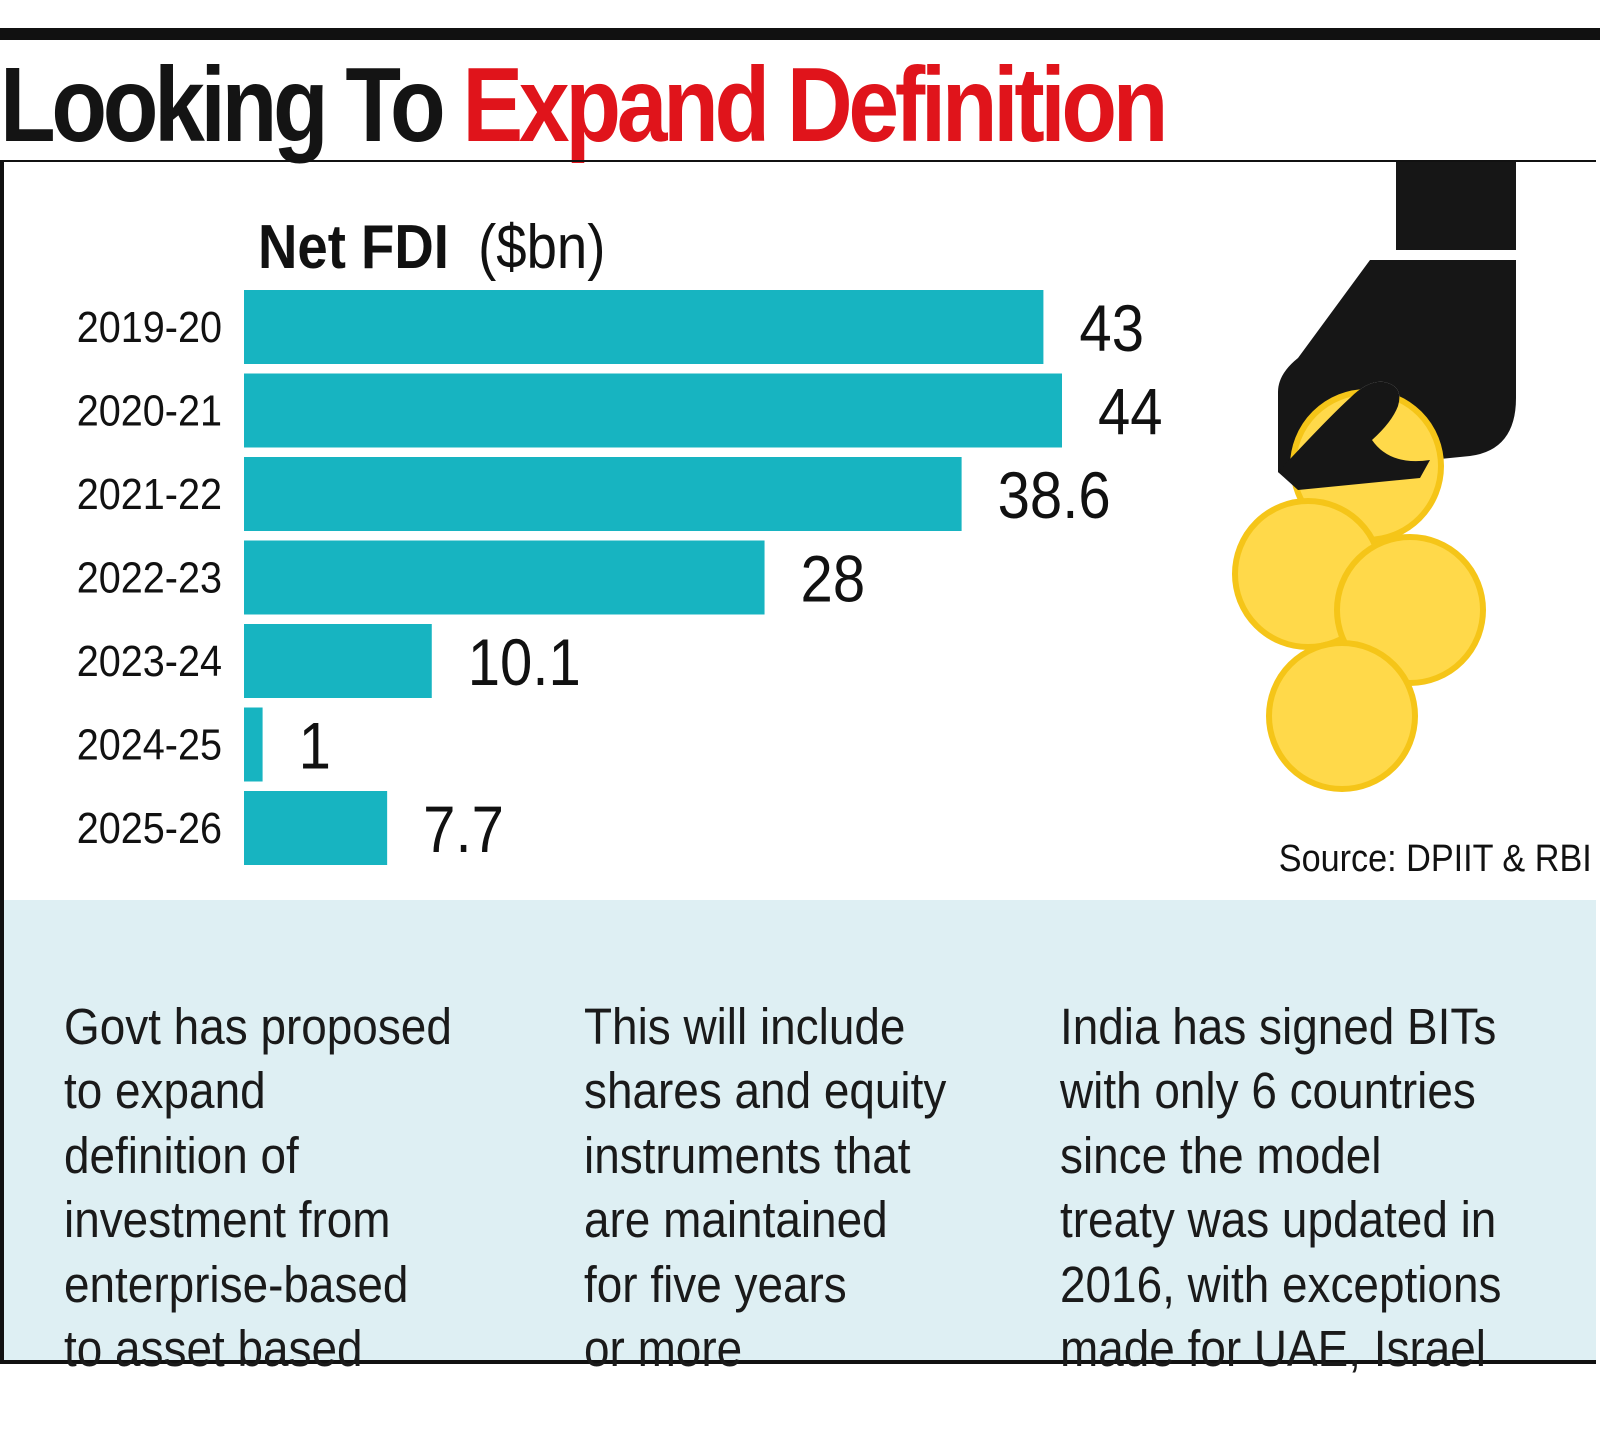  What do you see at coordinates (353, 247) in the screenshot?
I see `chart-title-main: Net FDI` at bounding box center [353, 247].